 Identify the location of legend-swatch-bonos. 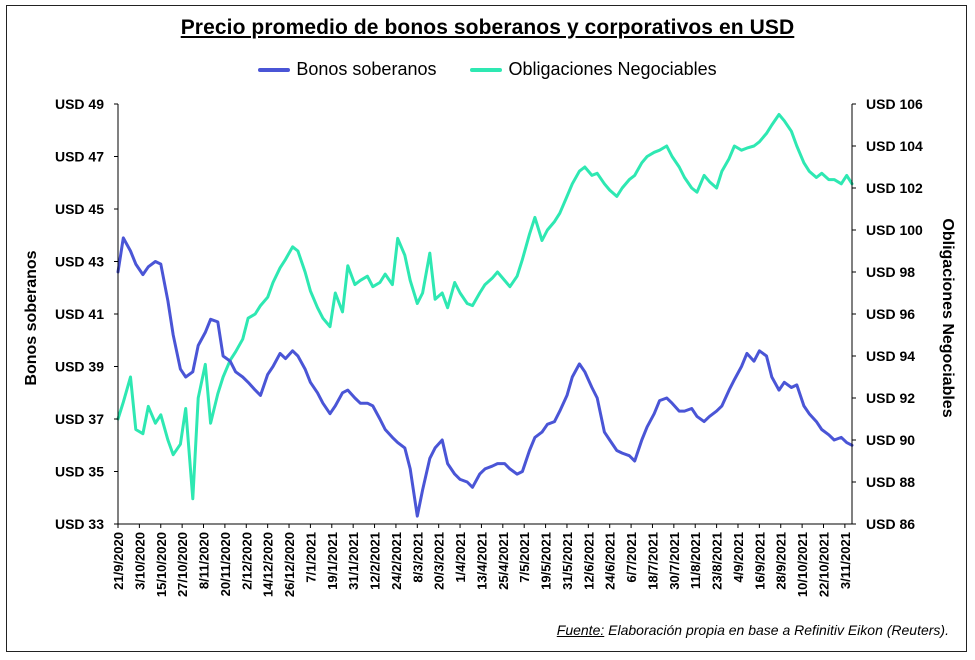
(274, 69).